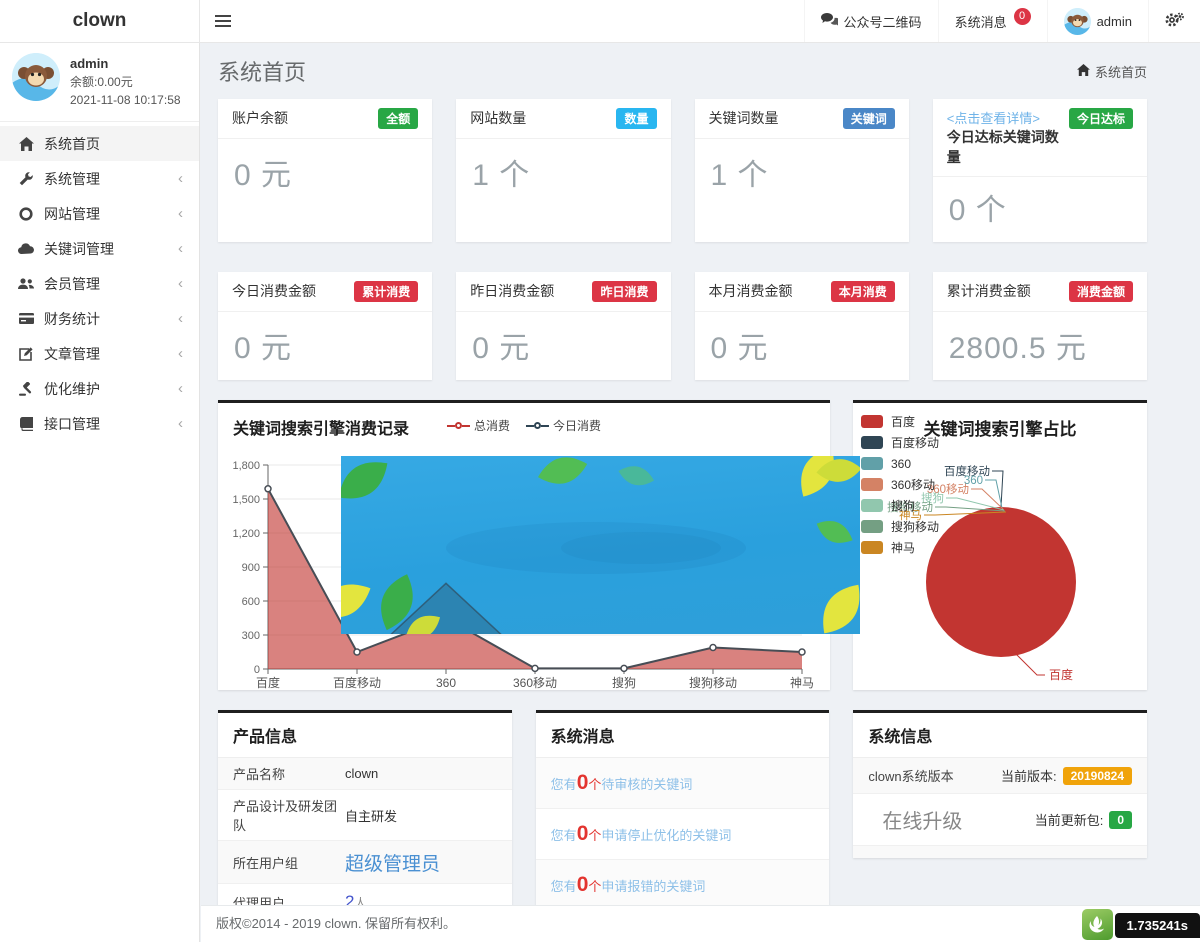 Image resolution: width=1200 pixels, height=942 pixels. Describe the element at coordinates (801, 170) in the screenshot. I see `card-keyword-count: 关键词数量 关键词 1 个` at that location.